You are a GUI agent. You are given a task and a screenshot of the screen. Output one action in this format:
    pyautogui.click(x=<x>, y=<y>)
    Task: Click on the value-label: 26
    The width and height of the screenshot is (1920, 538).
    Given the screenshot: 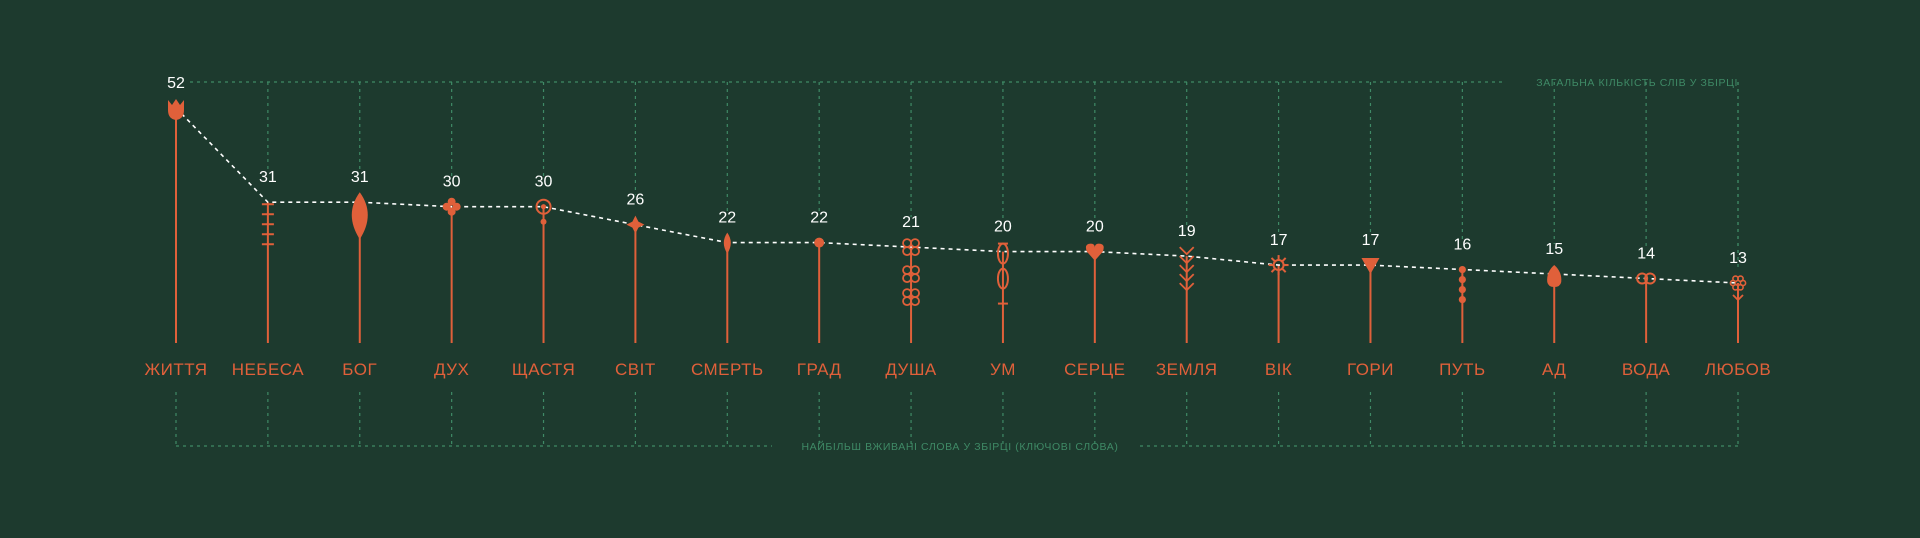 What is the action you would take?
    pyautogui.click(x=636, y=200)
    